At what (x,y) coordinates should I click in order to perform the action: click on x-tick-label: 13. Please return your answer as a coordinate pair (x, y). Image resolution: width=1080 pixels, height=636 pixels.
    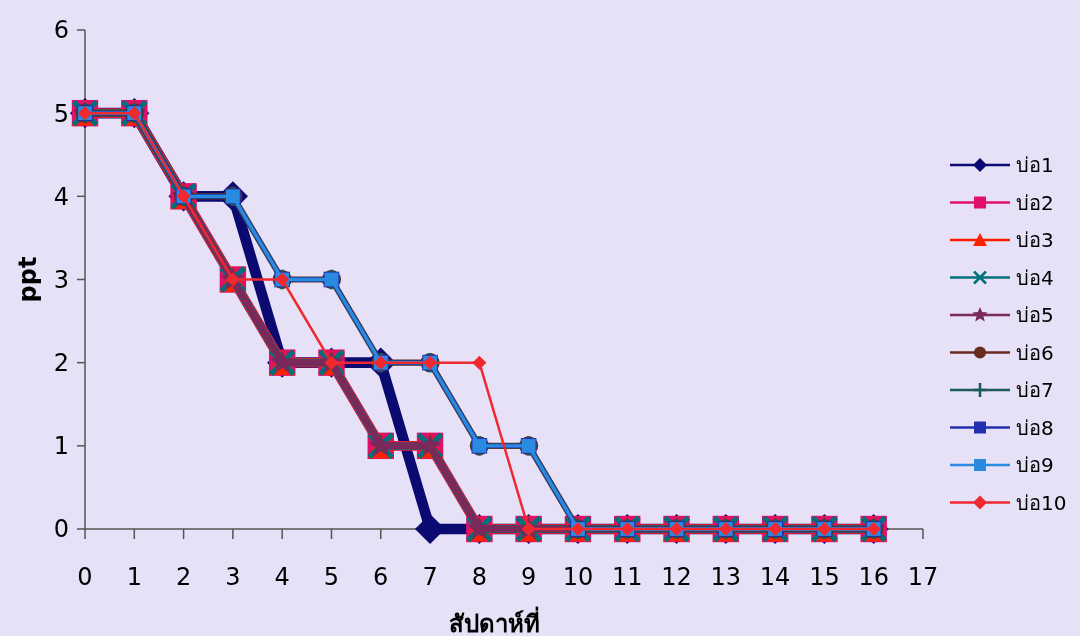
    Looking at the image, I should click on (726, 577).